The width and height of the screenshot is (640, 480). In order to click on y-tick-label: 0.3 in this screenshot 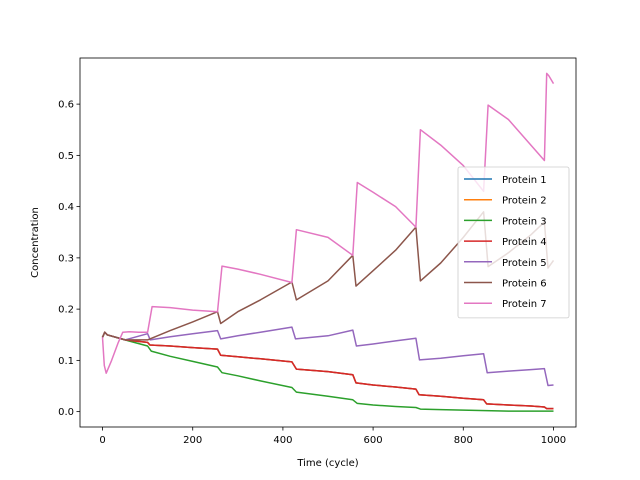, I will do `click(66, 258)`.